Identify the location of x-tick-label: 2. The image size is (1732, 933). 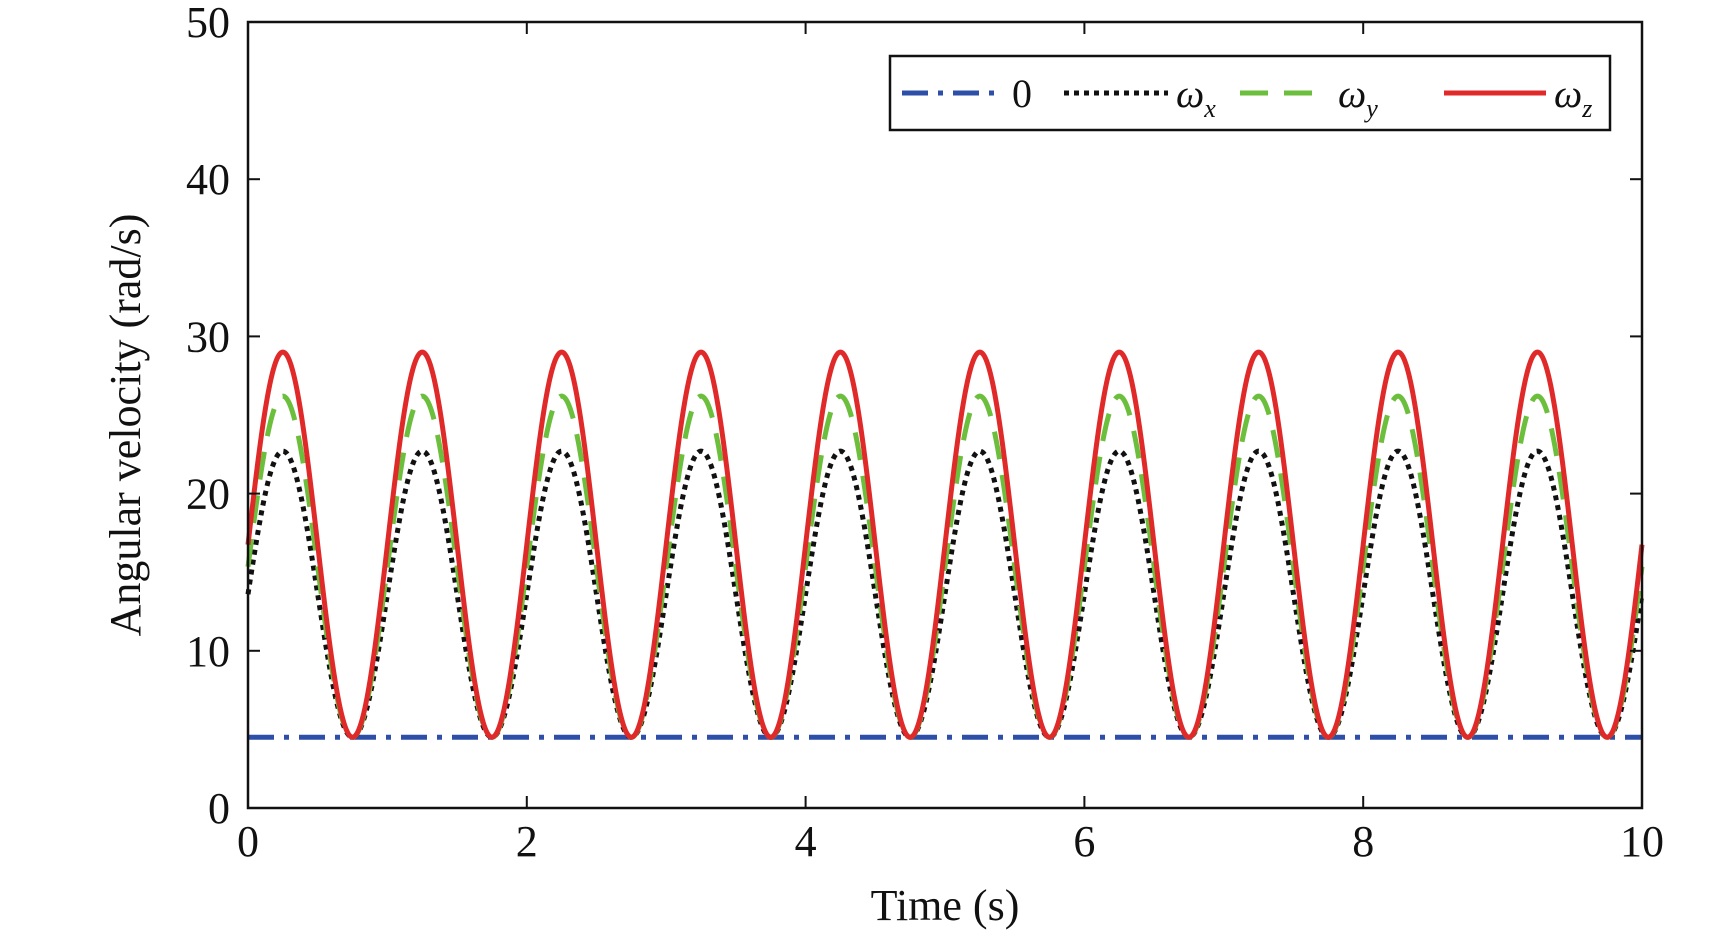
(527, 841).